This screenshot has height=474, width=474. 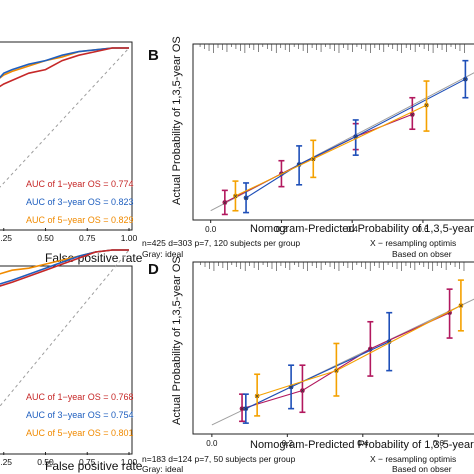 I want to click on roc-curve-three-year, so click(x=64, y=63).